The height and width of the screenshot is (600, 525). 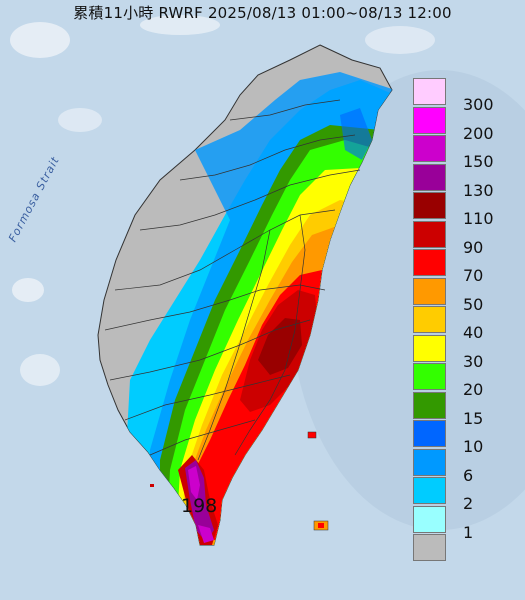 What do you see at coordinates (473, 247) in the screenshot?
I see `legend-label: 90` at bounding box center [473, 247].